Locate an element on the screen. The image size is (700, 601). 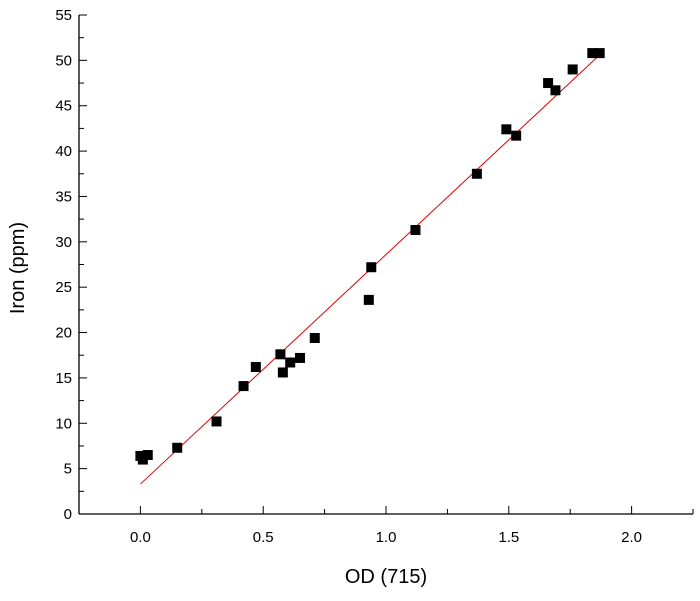
y-axis-label: Iron (ppm) is located at coordinates (18, 268).